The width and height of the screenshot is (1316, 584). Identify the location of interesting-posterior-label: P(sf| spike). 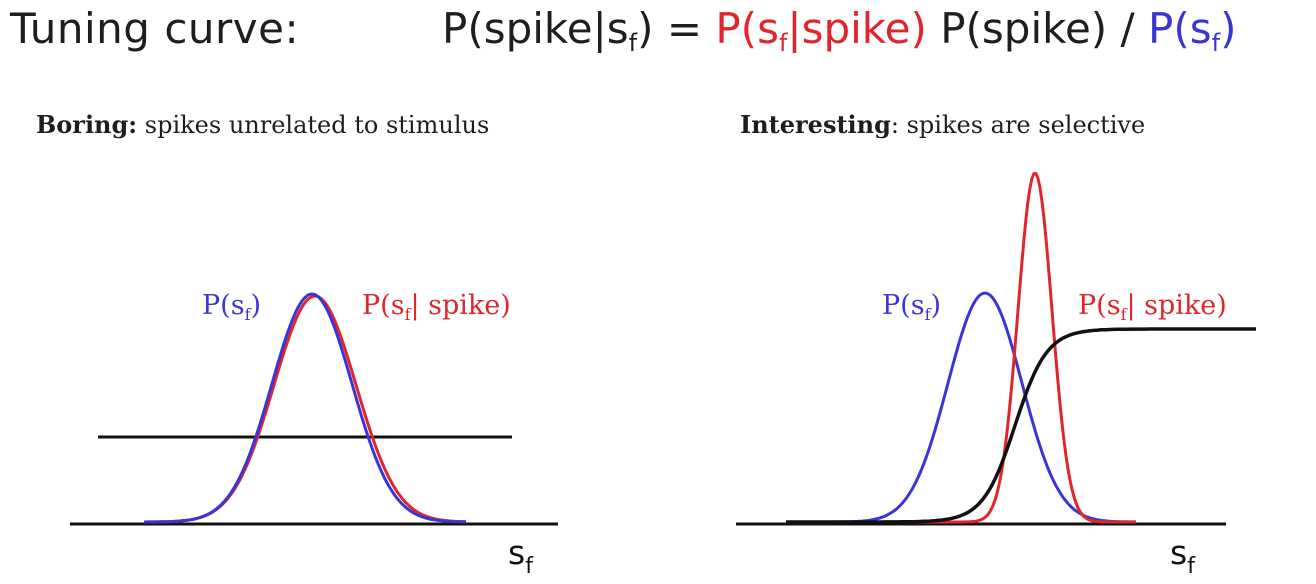
(1152, 307).